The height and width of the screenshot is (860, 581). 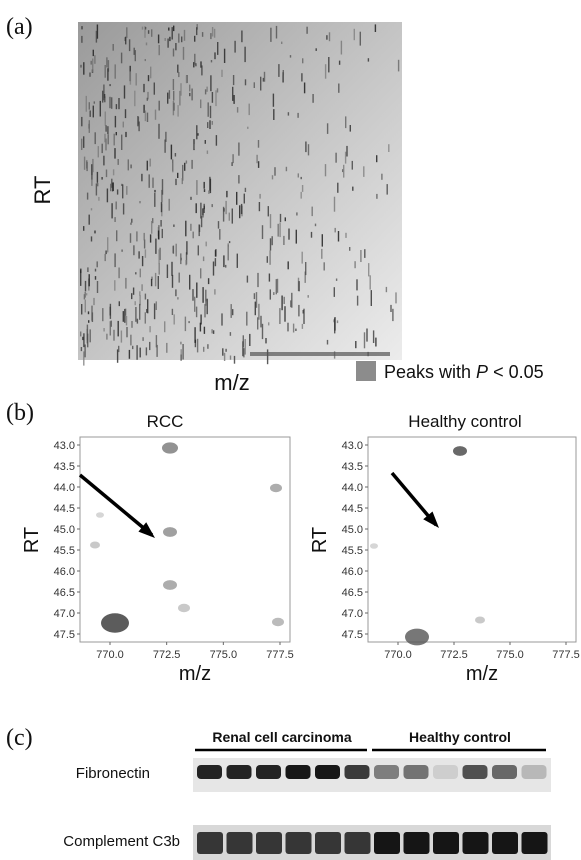 What do you see at coordinates (146, 530) in the screenshot?
I see `arrow-head` at bounding box center [146, 530].